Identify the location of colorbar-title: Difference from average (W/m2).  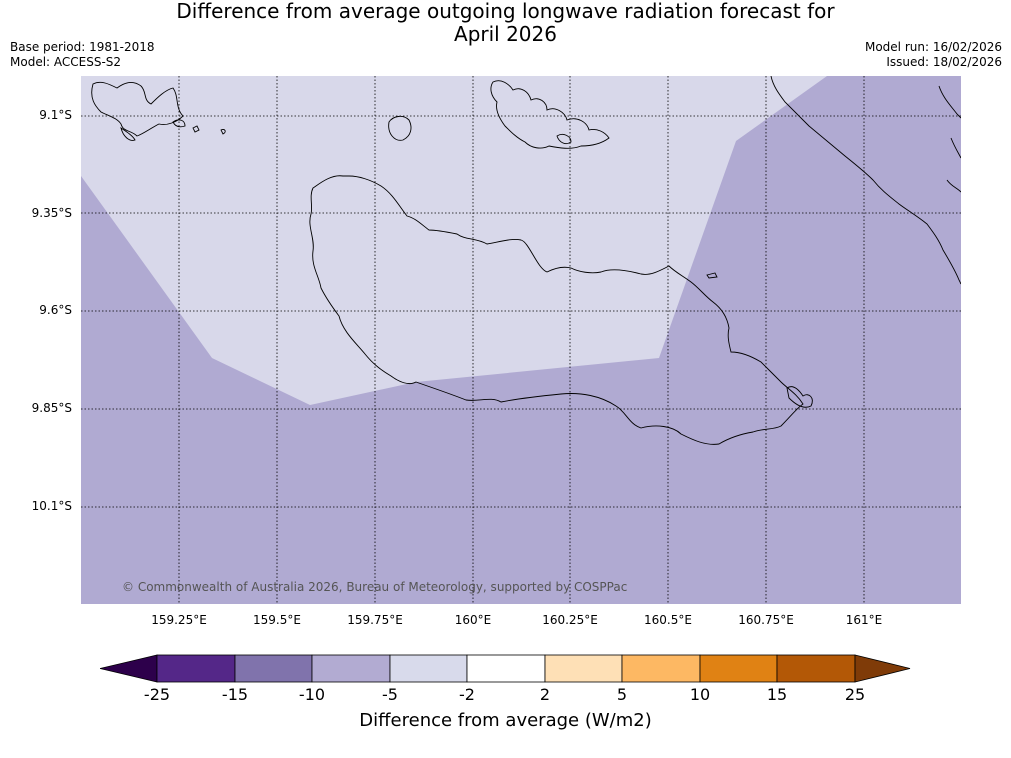
(505, 720).